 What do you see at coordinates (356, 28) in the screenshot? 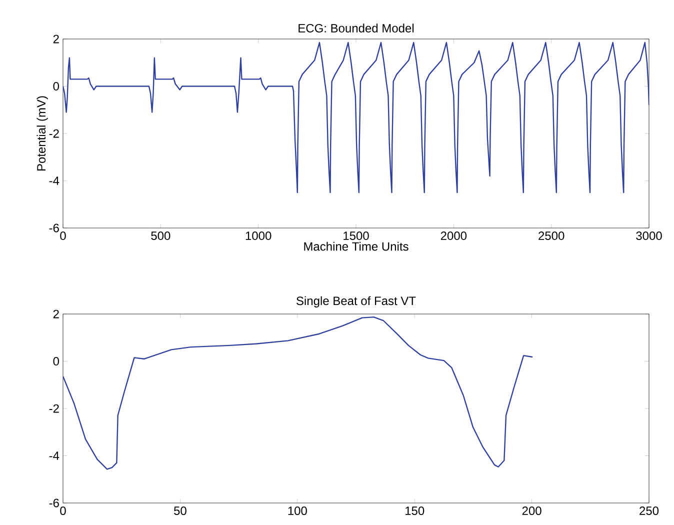
I see `chart-title: ECG: Bounded Model` at bounding box center [356, 28].